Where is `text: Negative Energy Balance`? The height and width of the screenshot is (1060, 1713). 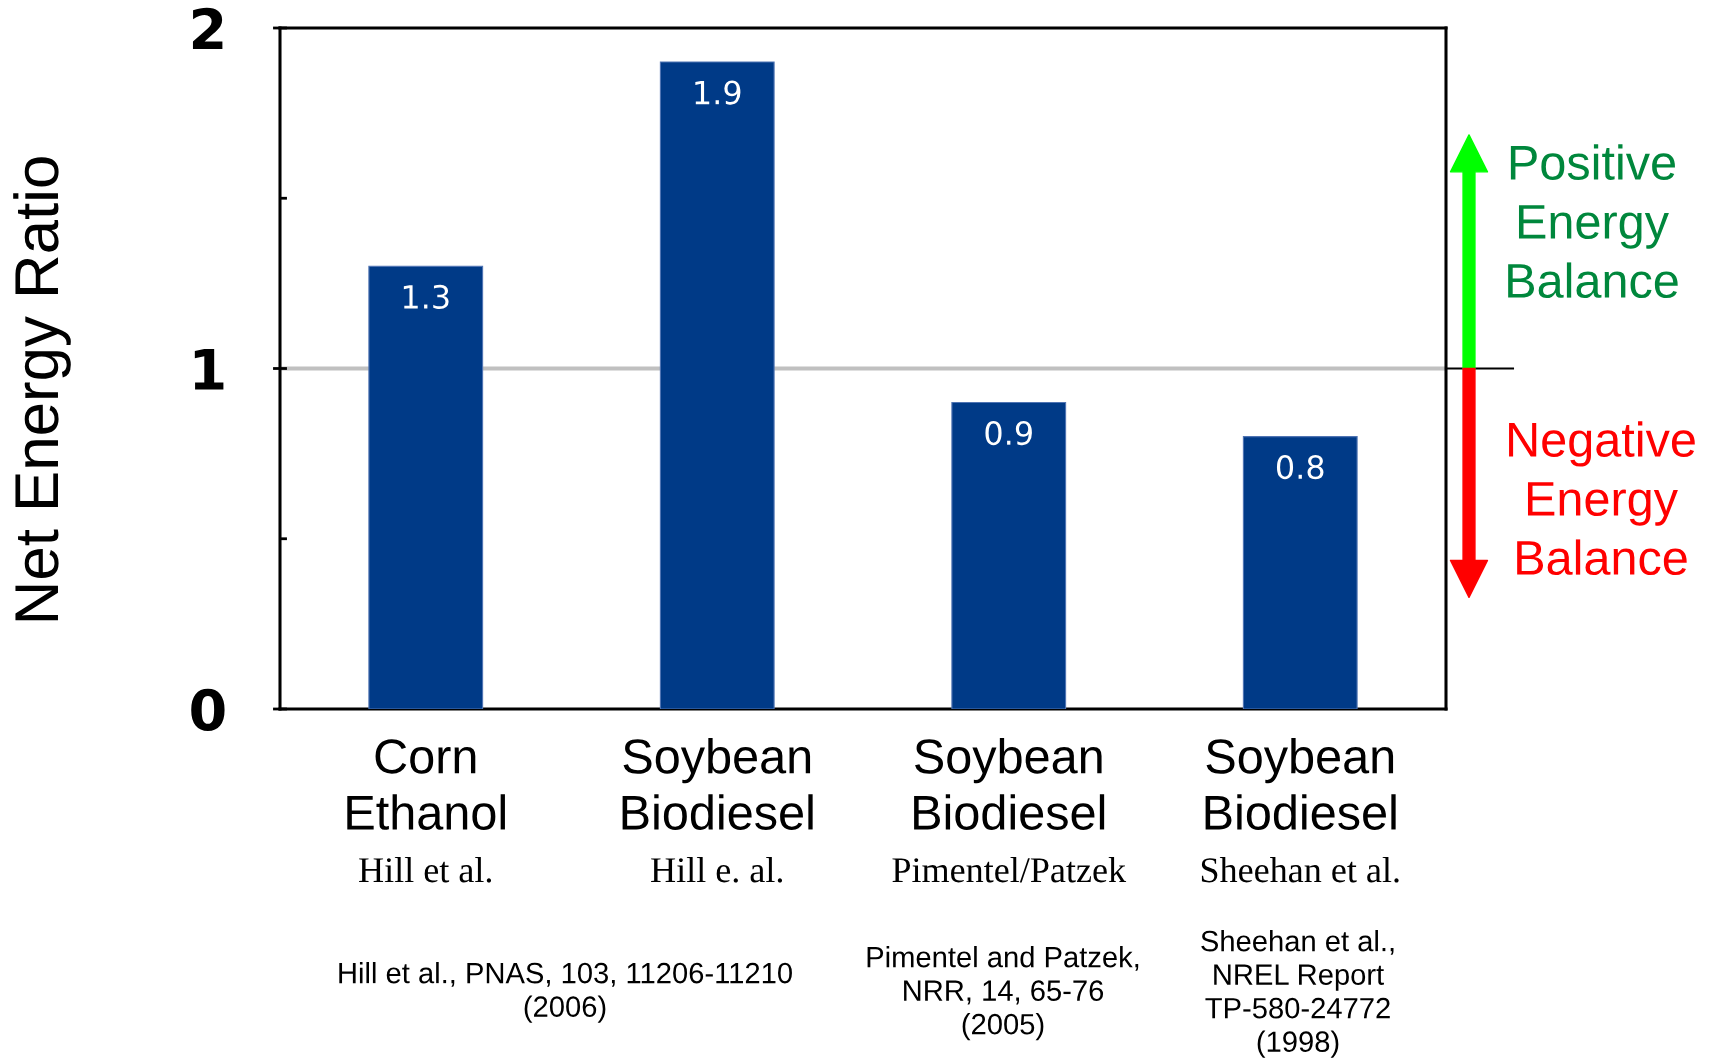 text: Negative Energy Balance is located at coordinates (1602, 498).